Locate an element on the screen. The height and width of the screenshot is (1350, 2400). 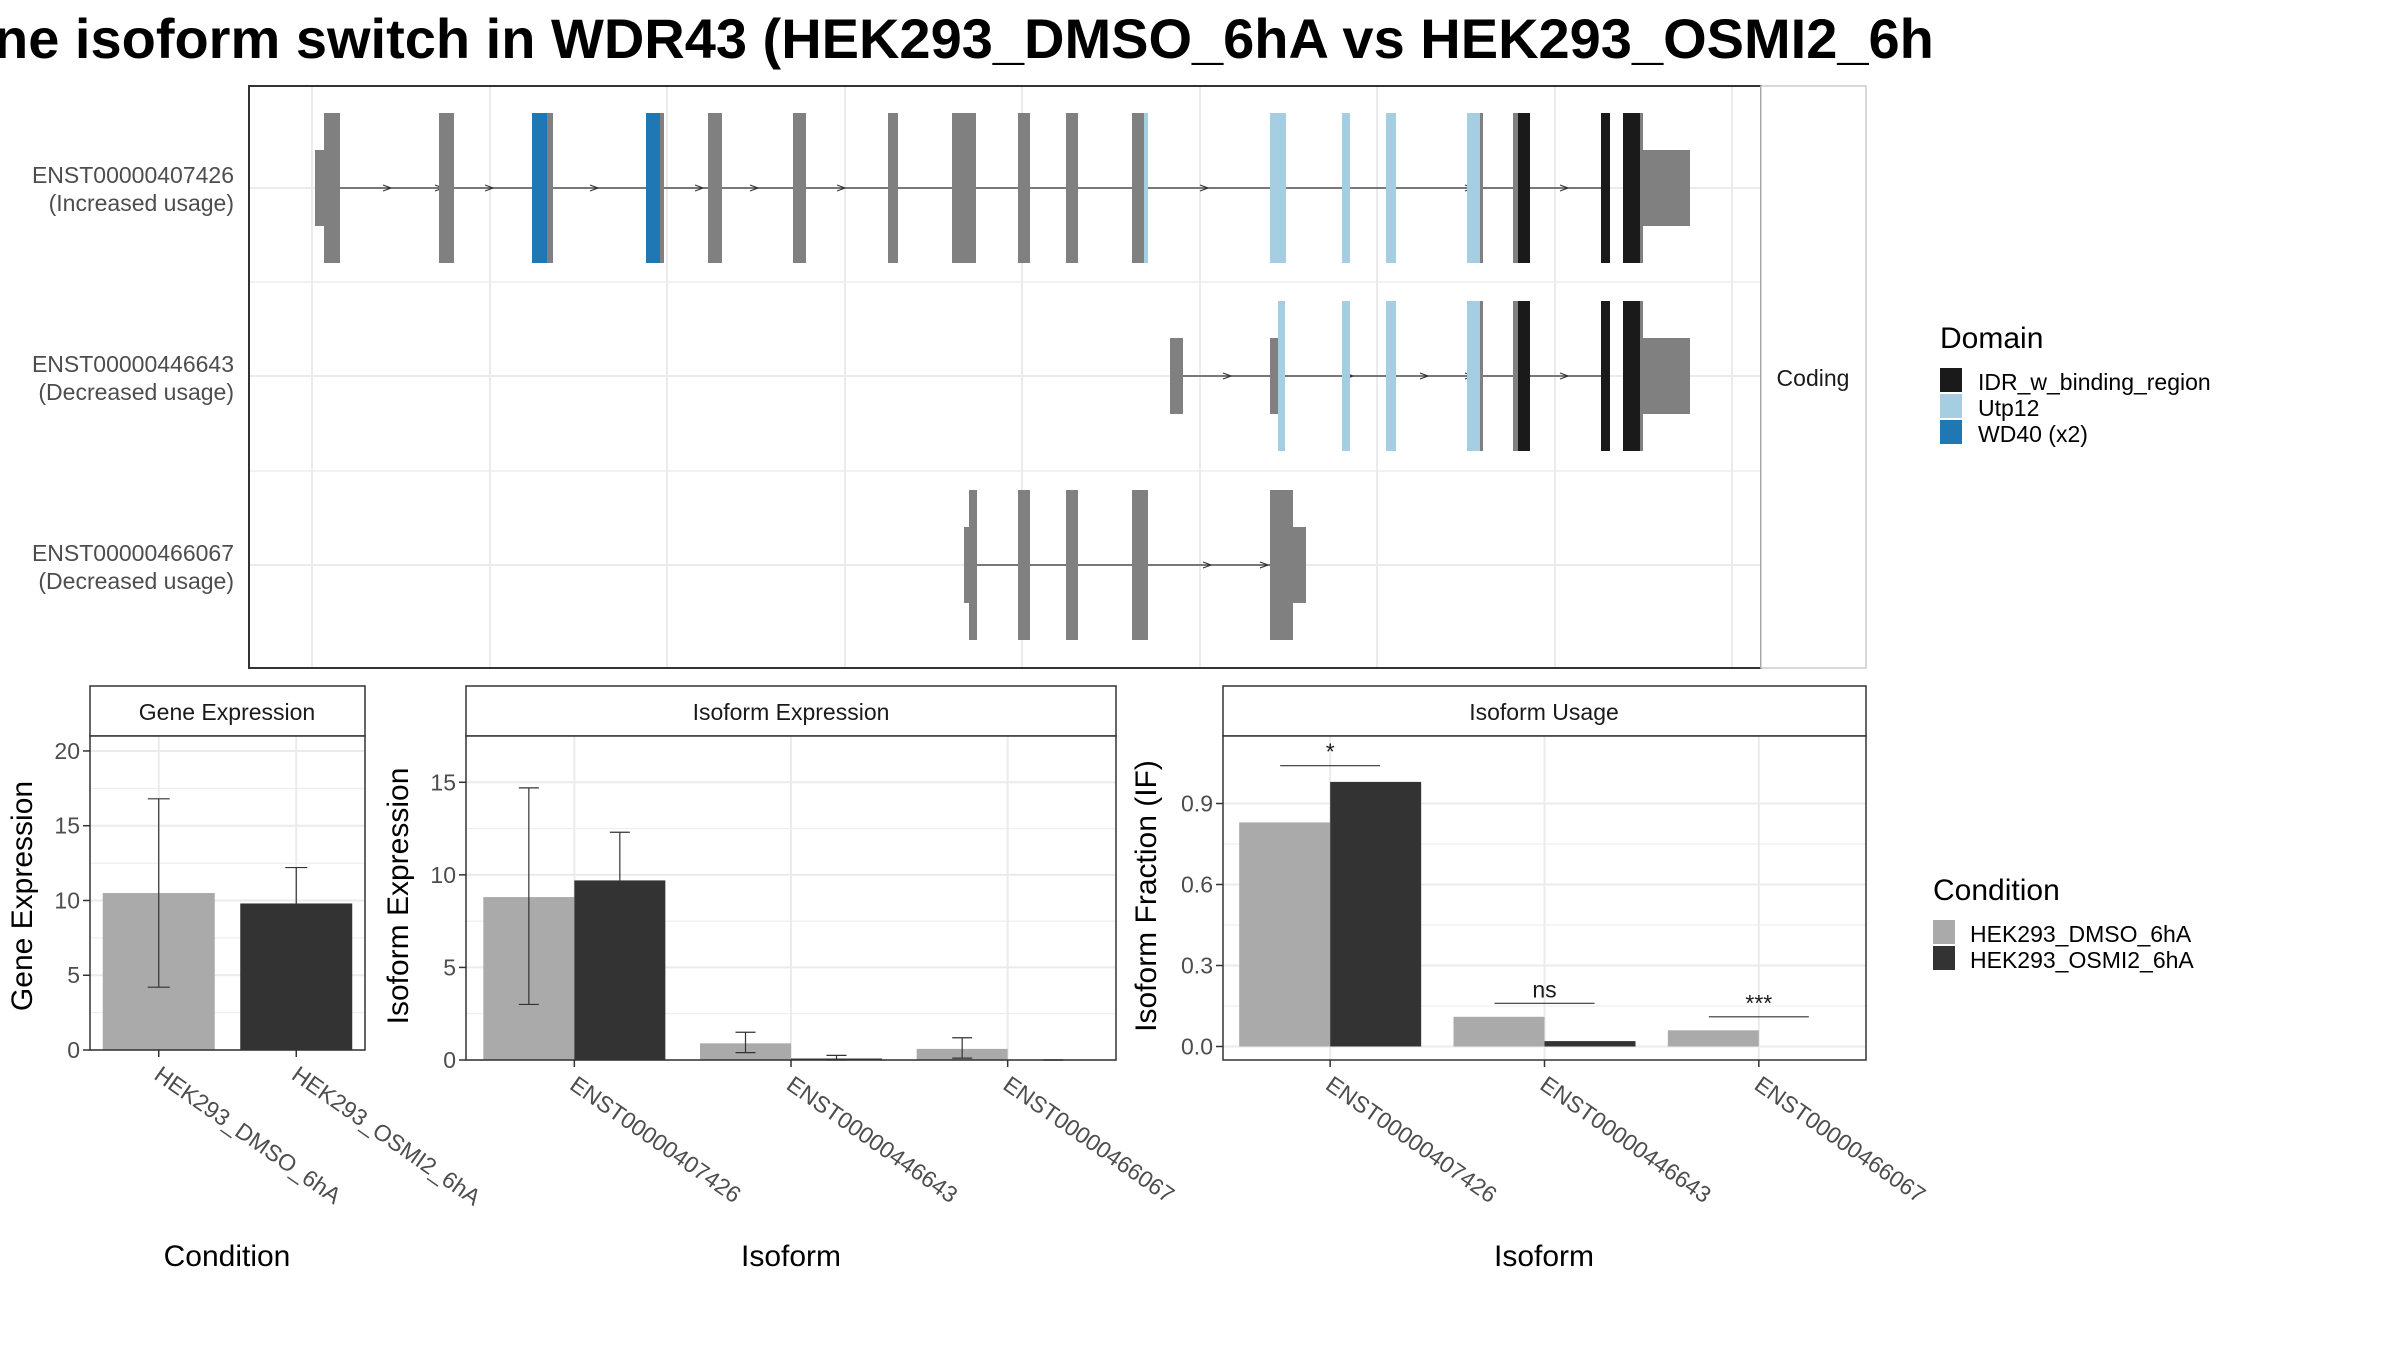
legend-key-wd40 is located at coordinates (1951, 432).